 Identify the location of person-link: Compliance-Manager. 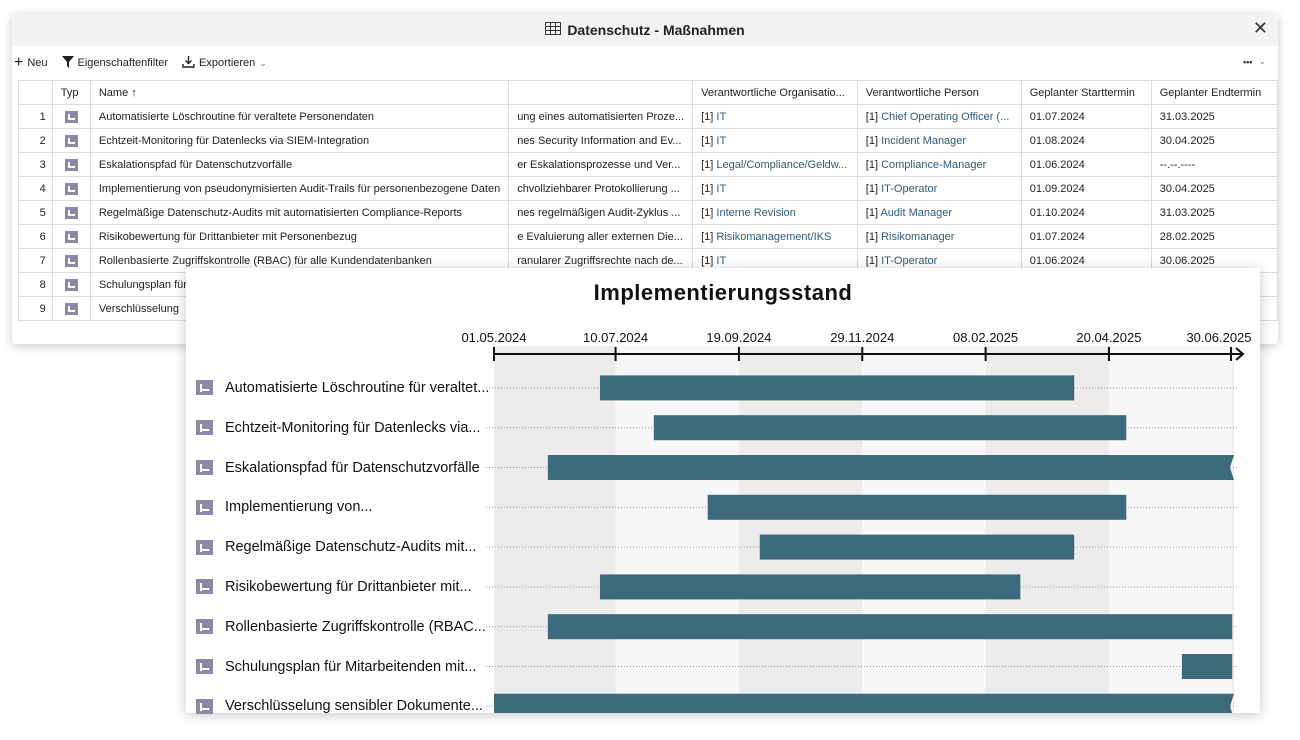
(934, 164).